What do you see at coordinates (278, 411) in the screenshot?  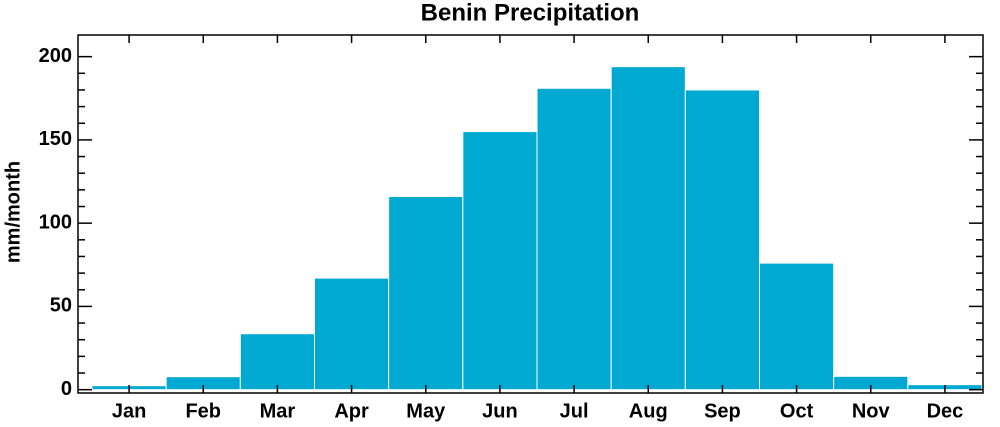 I see `x-tick-label: Mar` at bounding box center [278, 411].